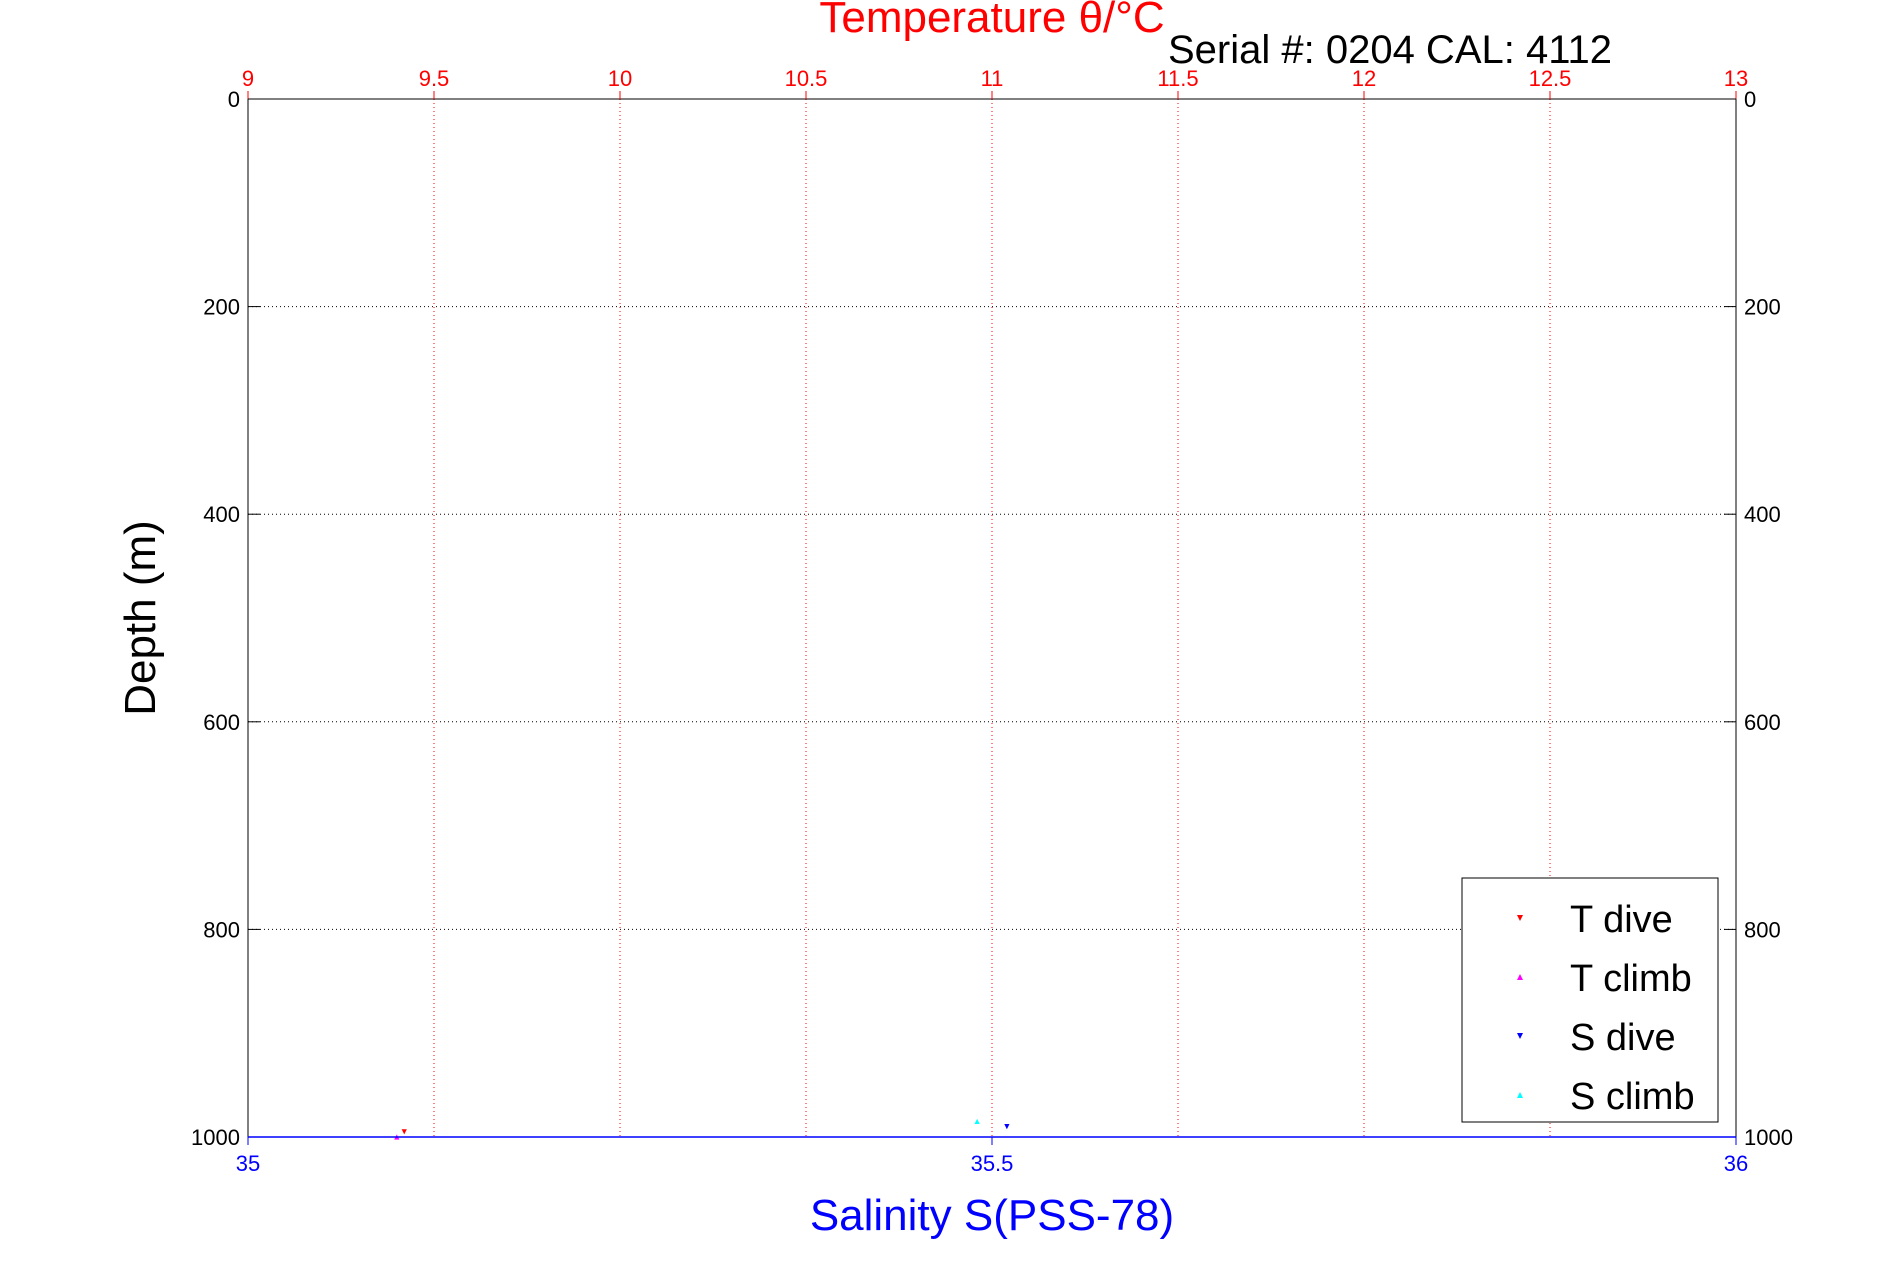  What do you see at coordinates (702, 1129) in the screenshot?
I see `series-layer` at bounding box center [702, 1129].